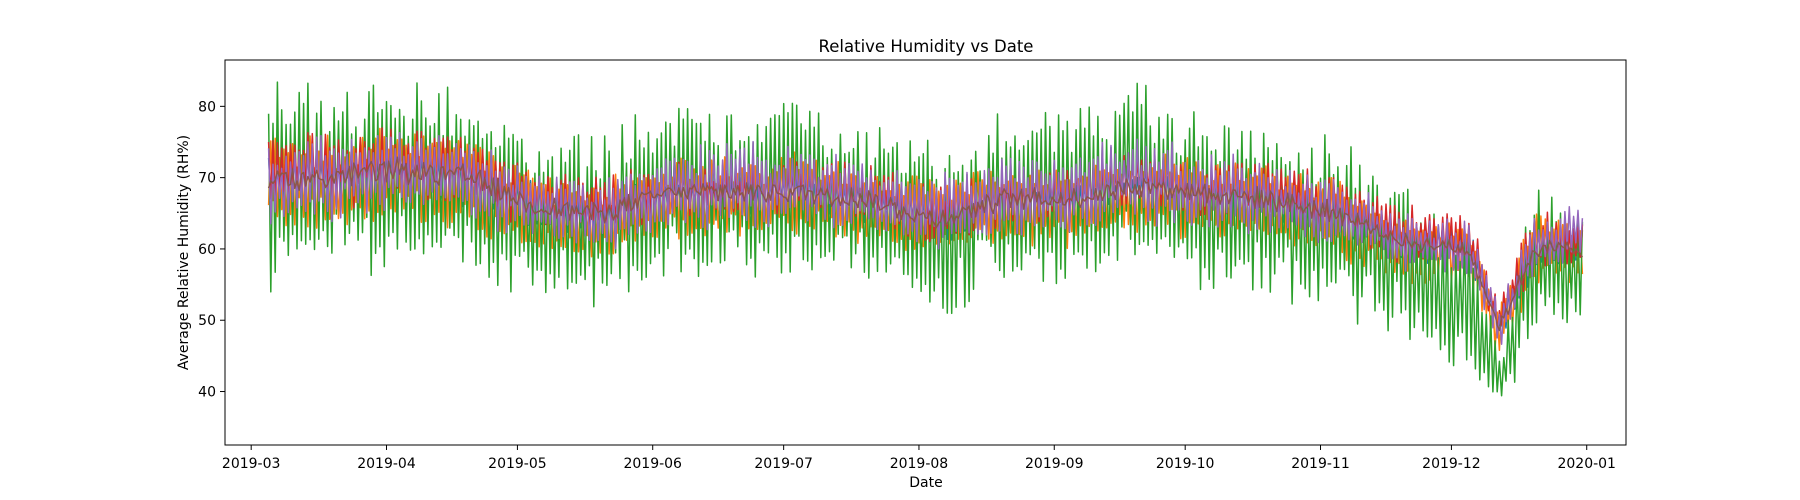 The image size is (1800, 500). What do you see at coordinates (783, 464) in the screenshot?
I see `x-tick-label: 2019-07` at bounding box center [783, 464].